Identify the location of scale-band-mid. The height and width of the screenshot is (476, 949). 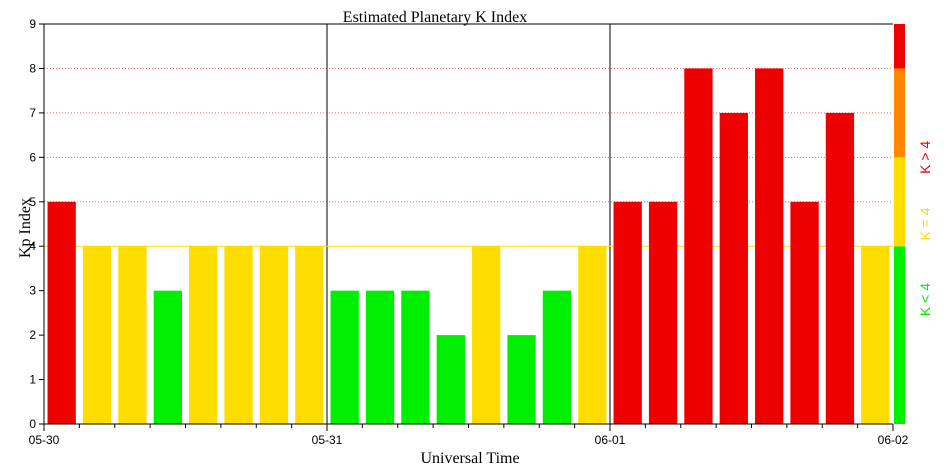
(899, 202).